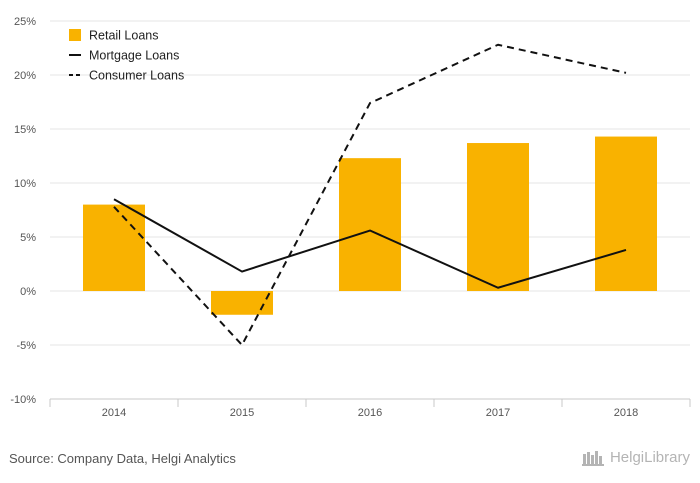  Describe the element at coordinates (28, 292) in the screenshot. I see `y-tick-label: 0%` at that location.